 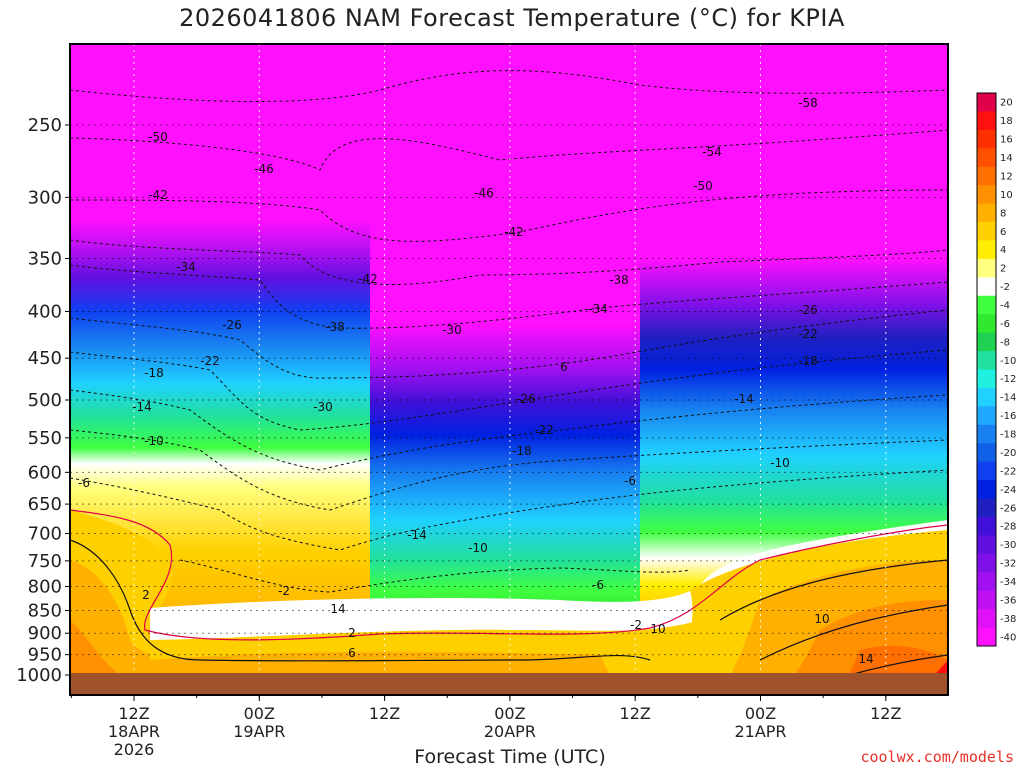 What do you see at coordinates (45, 311) in the screenshot?
I see `y-tick-label: 400` at bounding box center [45, 311].